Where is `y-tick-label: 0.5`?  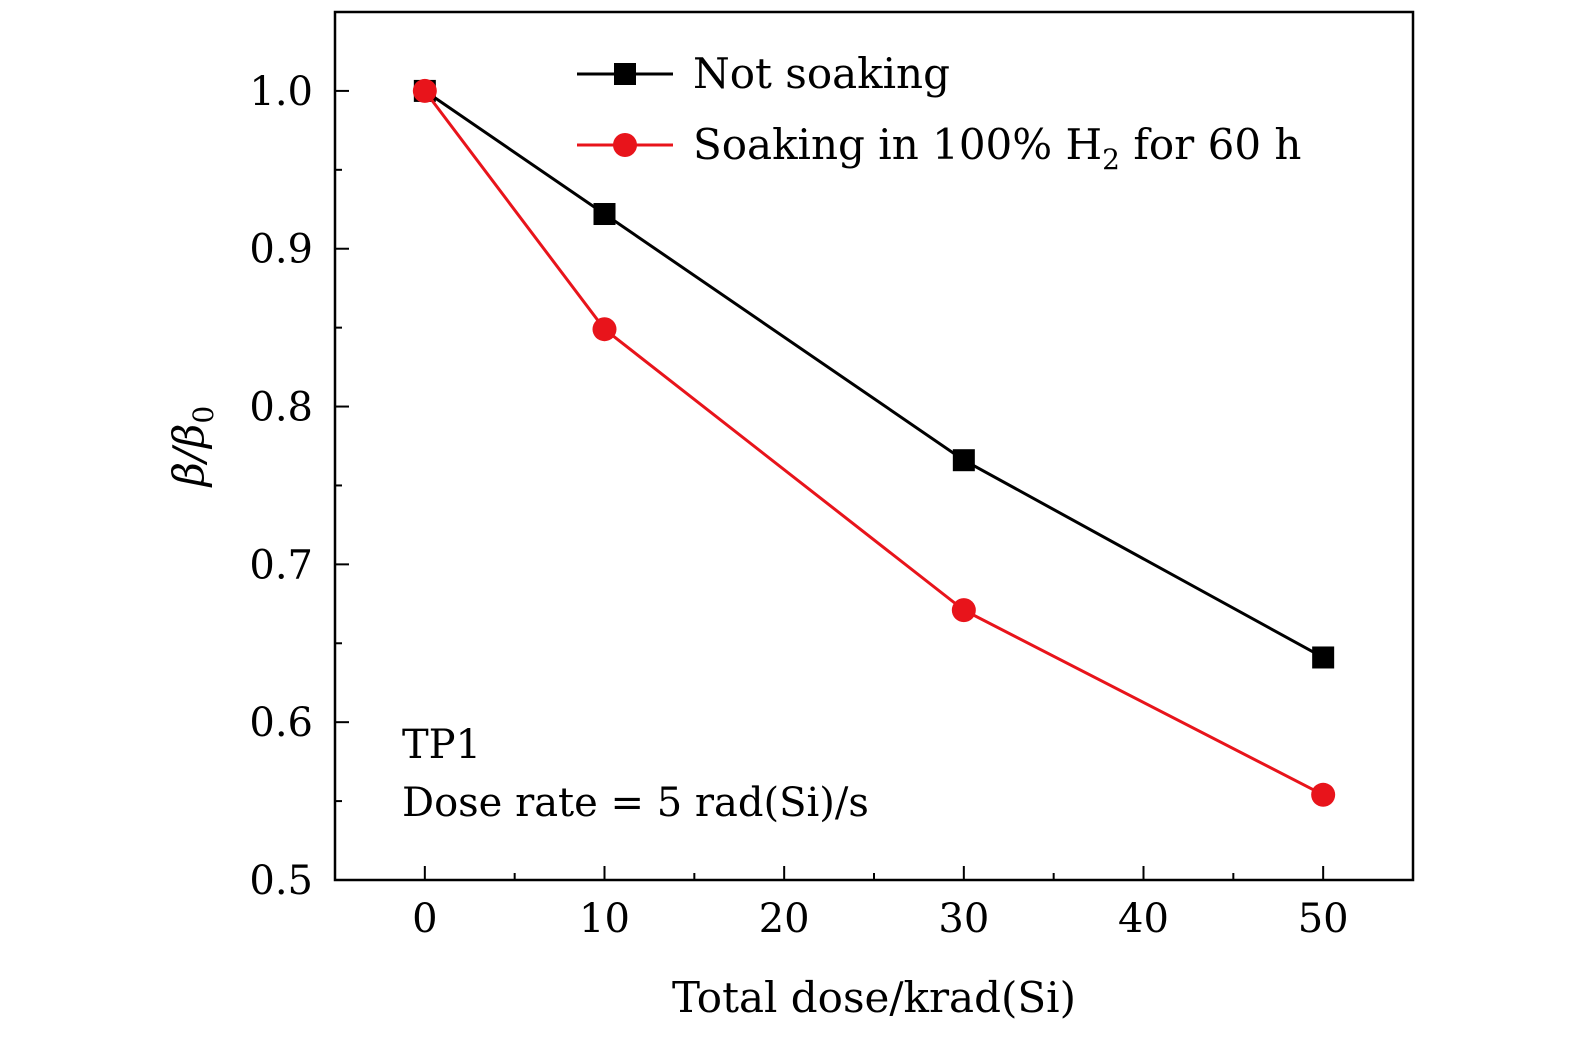
y-tick-label: 0.5 is located at coordinates (281, 881).